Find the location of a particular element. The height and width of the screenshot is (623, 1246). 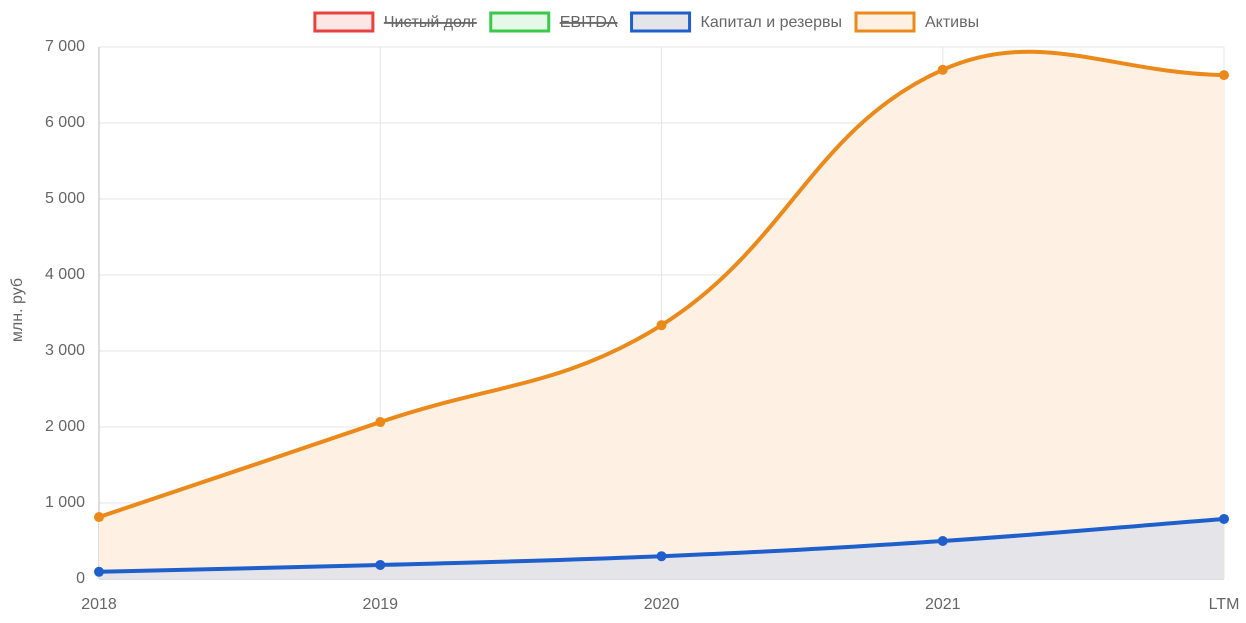

y-tick-label: 2 000 is located at coordinates (65, 426).